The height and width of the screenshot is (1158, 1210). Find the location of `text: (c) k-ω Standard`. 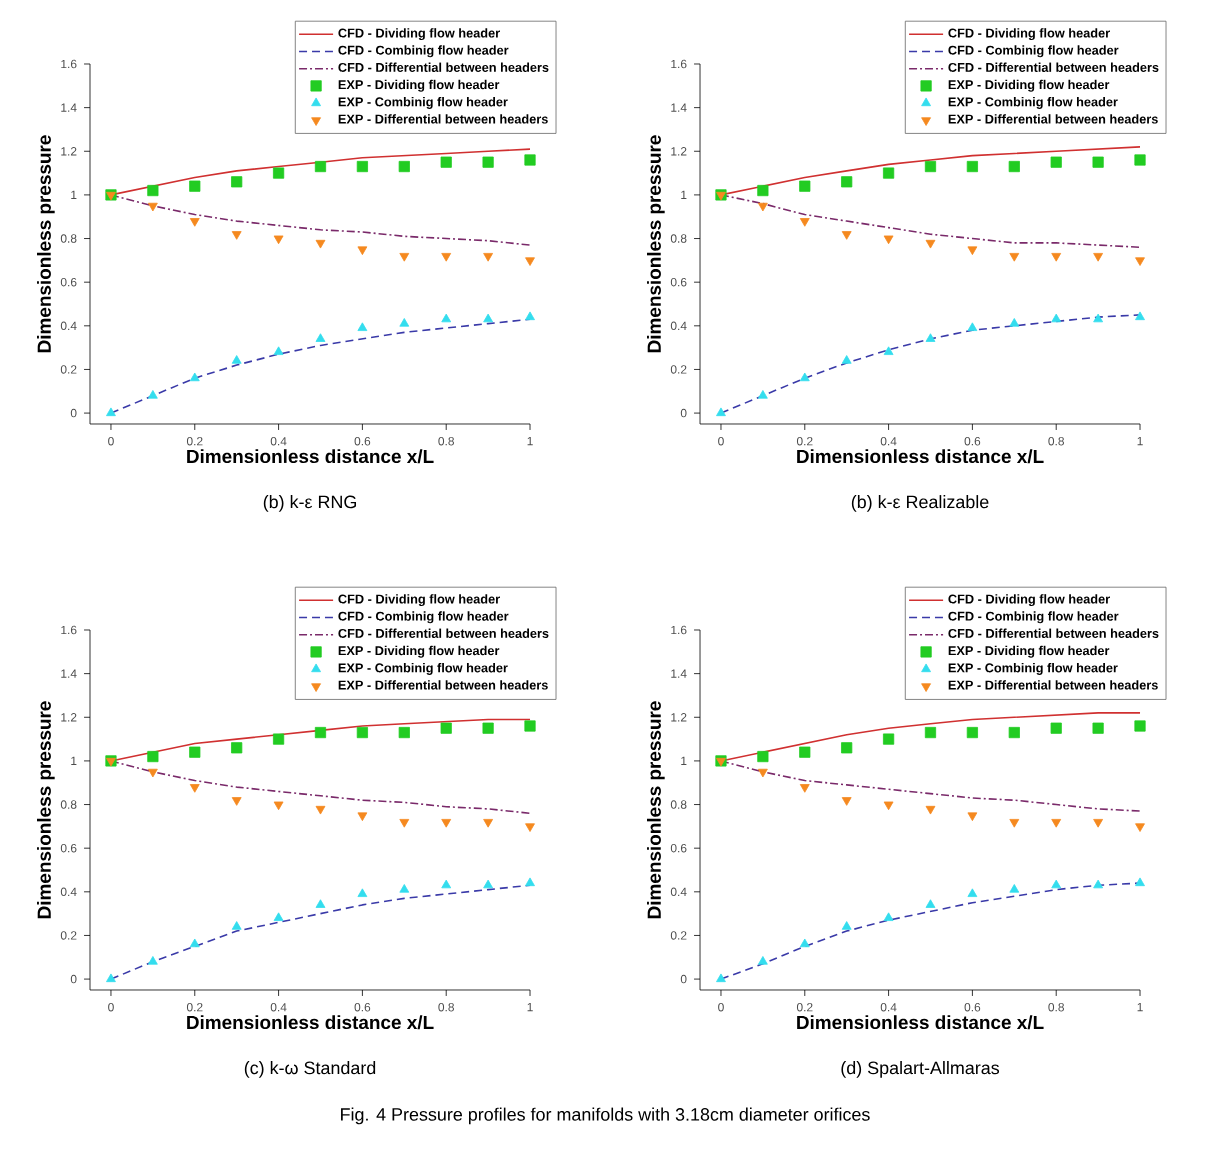

text: (c) k-ω Standard is located at coordinates (310, 1069).